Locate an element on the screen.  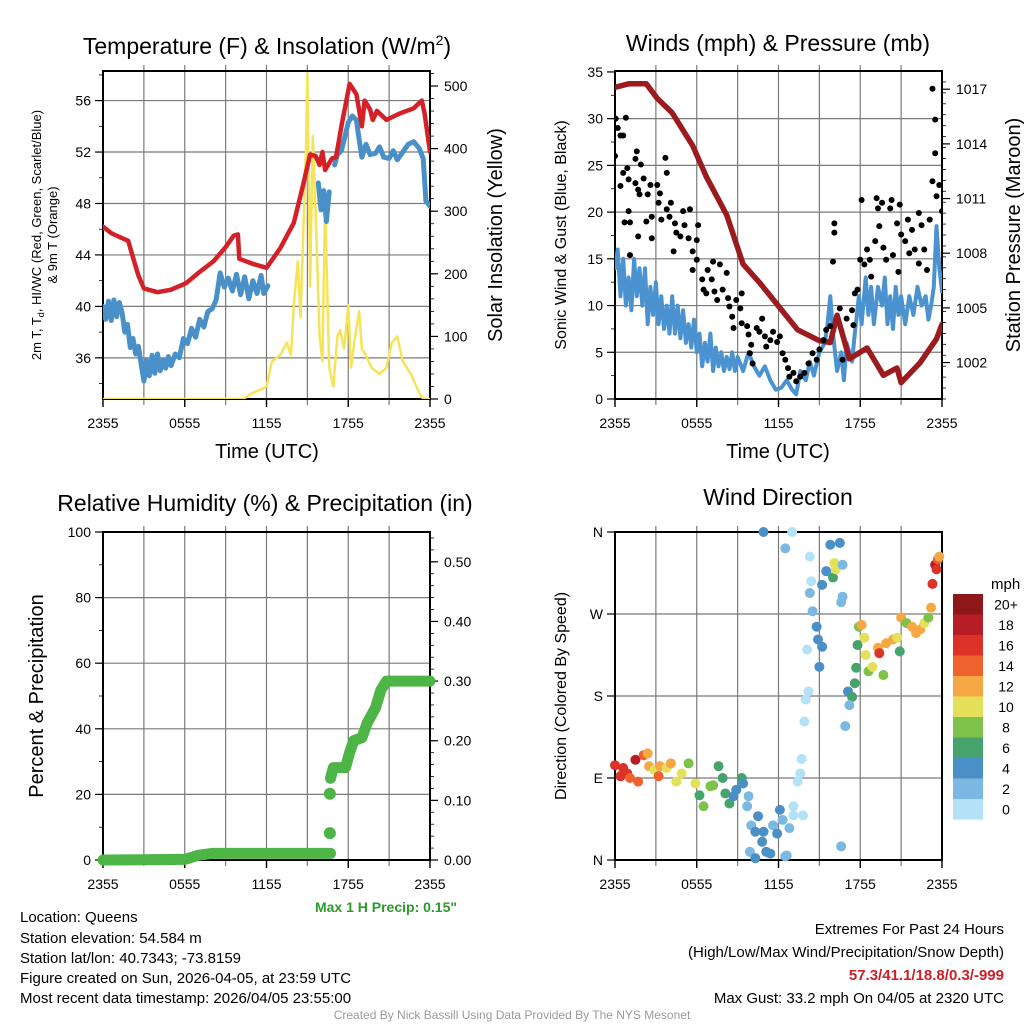
y-tick-label: W is located at coordinates (597, 614).